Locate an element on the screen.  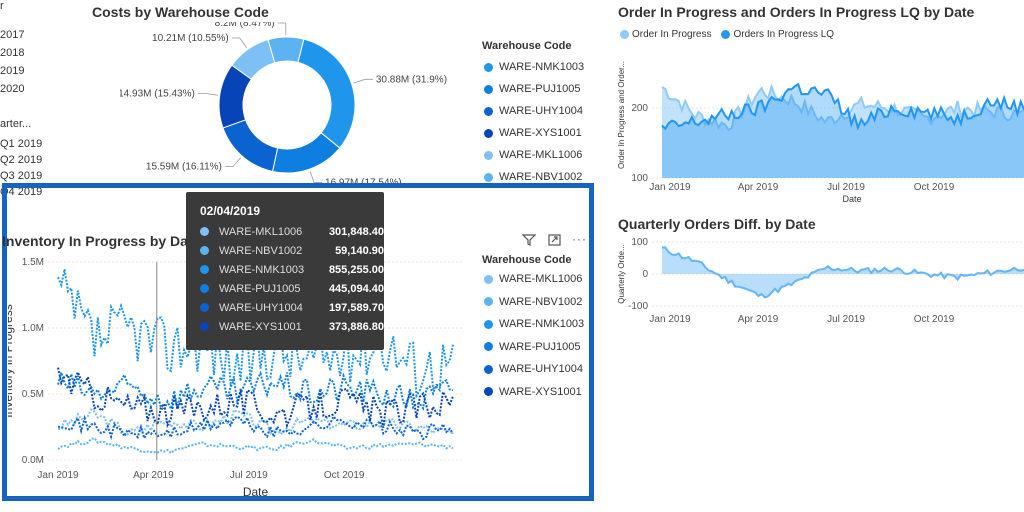
x-axis-title: Date is located at coordinates (256, 491).